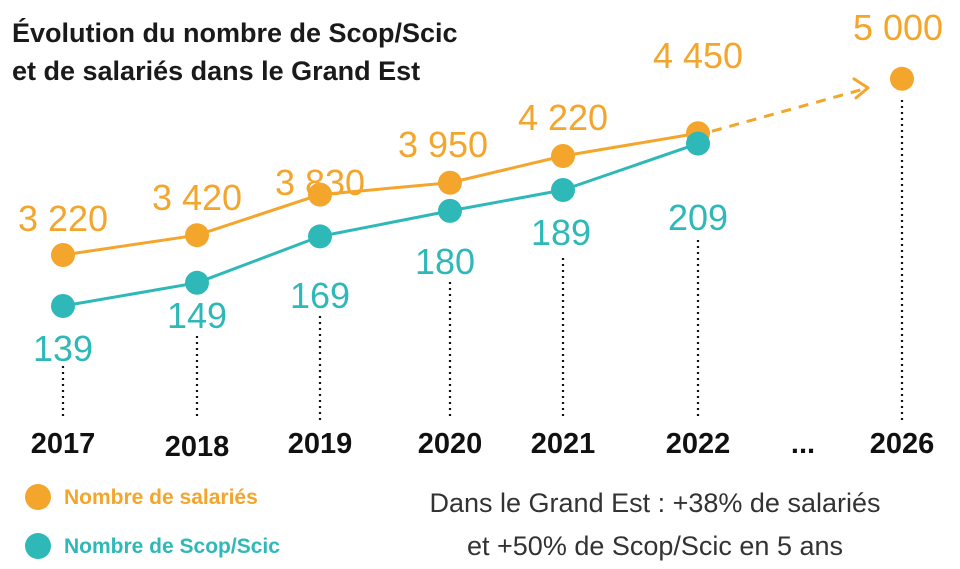 The image size is (960, 569). What do you see at coordinates (450, 210) in the screenshot?
I see `data-point-scop-2020` at bounding box center [450, 210].